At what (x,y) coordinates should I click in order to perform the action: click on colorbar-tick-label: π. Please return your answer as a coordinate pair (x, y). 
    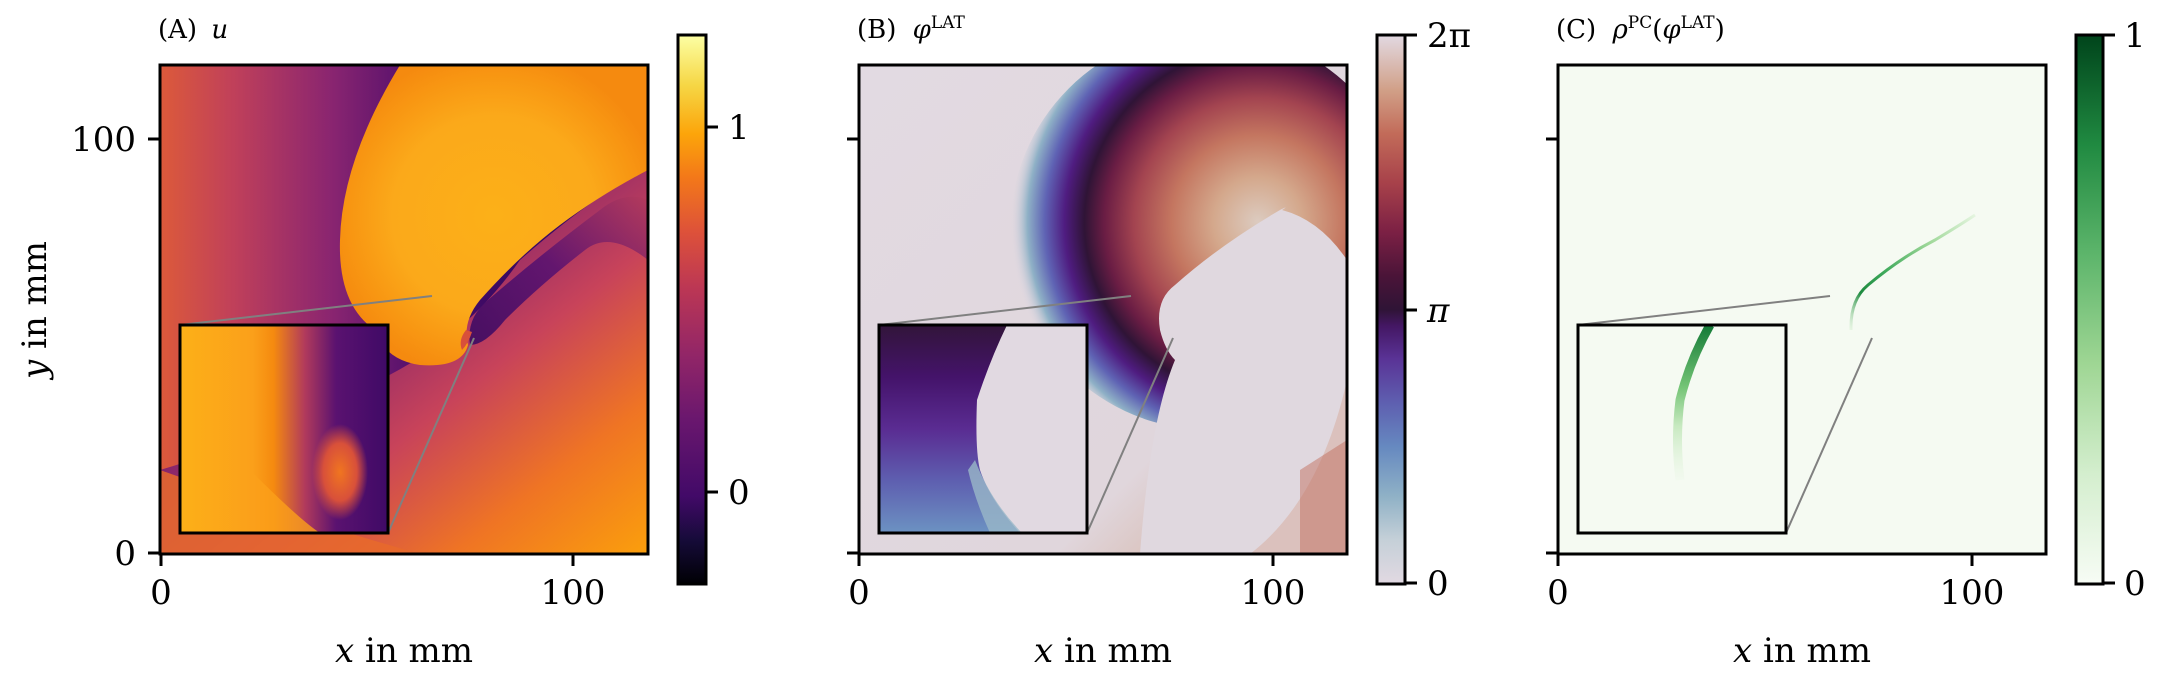
    Looking at the image, I should click on (1438, 311).